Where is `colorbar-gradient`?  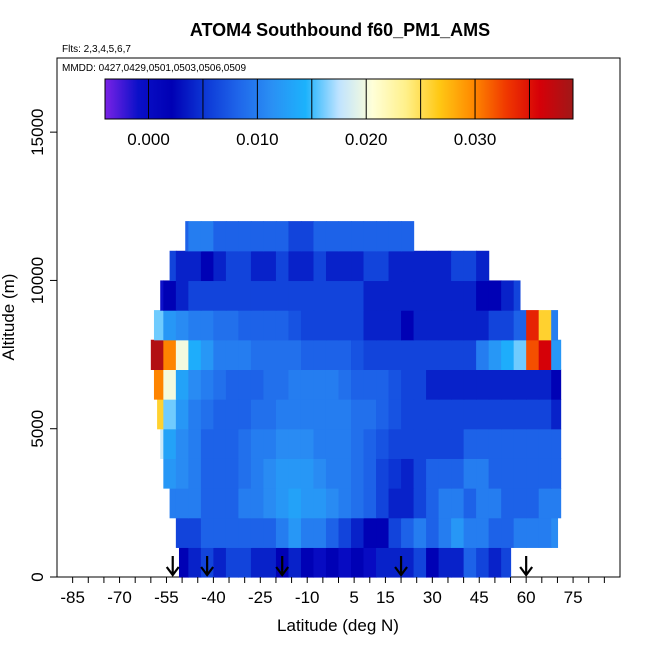 colorbar-gradient is located at coordinates (339, 99).